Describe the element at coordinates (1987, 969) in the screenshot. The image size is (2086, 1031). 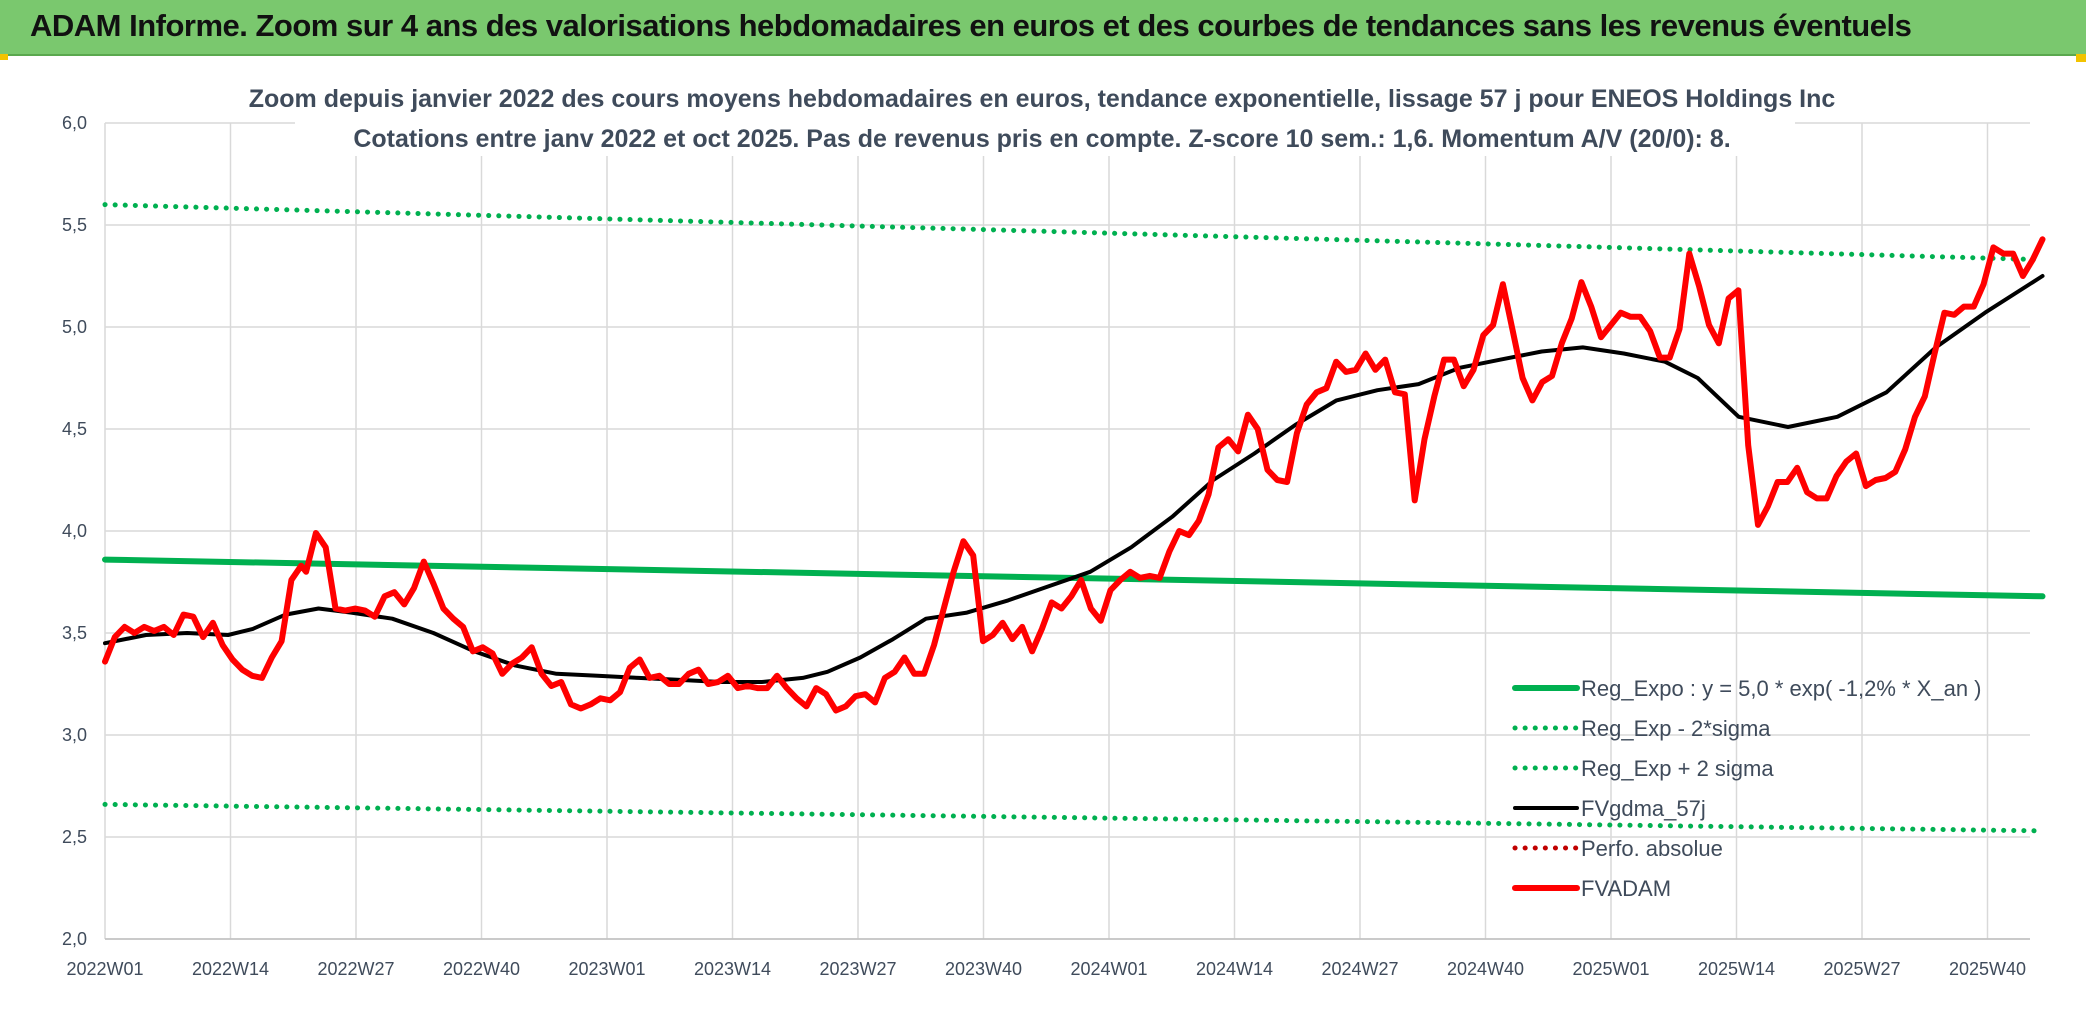
I see `x-tick-label: 2025W40` at that location.